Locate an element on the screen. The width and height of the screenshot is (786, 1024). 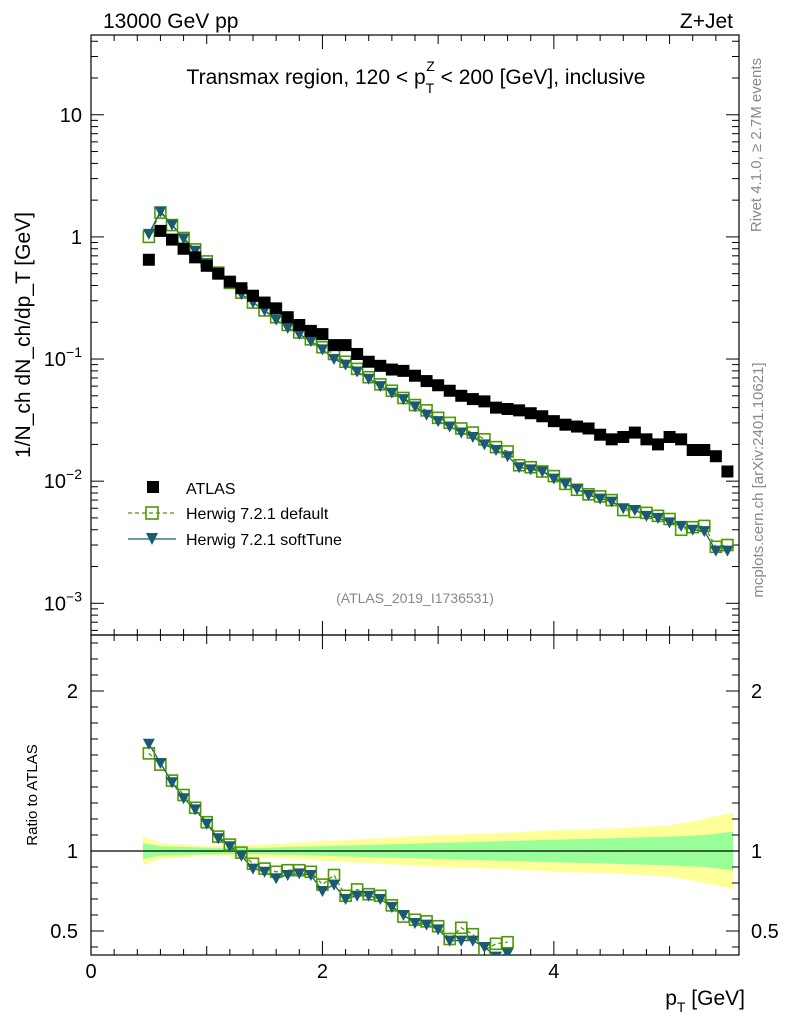
header-right: Z+Jet is located at coordinates (706, 21).